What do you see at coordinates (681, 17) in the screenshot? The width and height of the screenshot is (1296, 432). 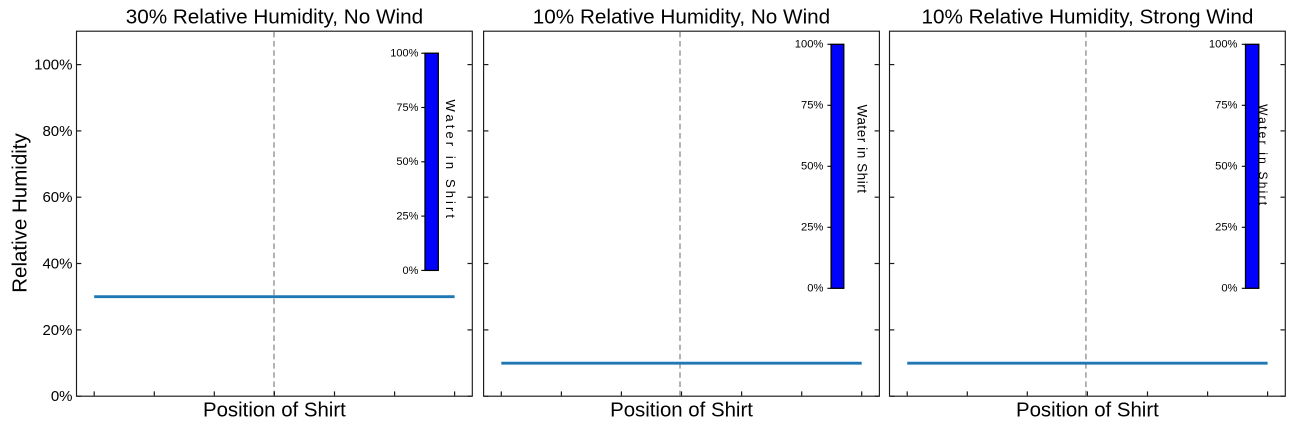 I see `svg-text: 10% Relative Humidity, No Wind` at bounding box center [681, 17].